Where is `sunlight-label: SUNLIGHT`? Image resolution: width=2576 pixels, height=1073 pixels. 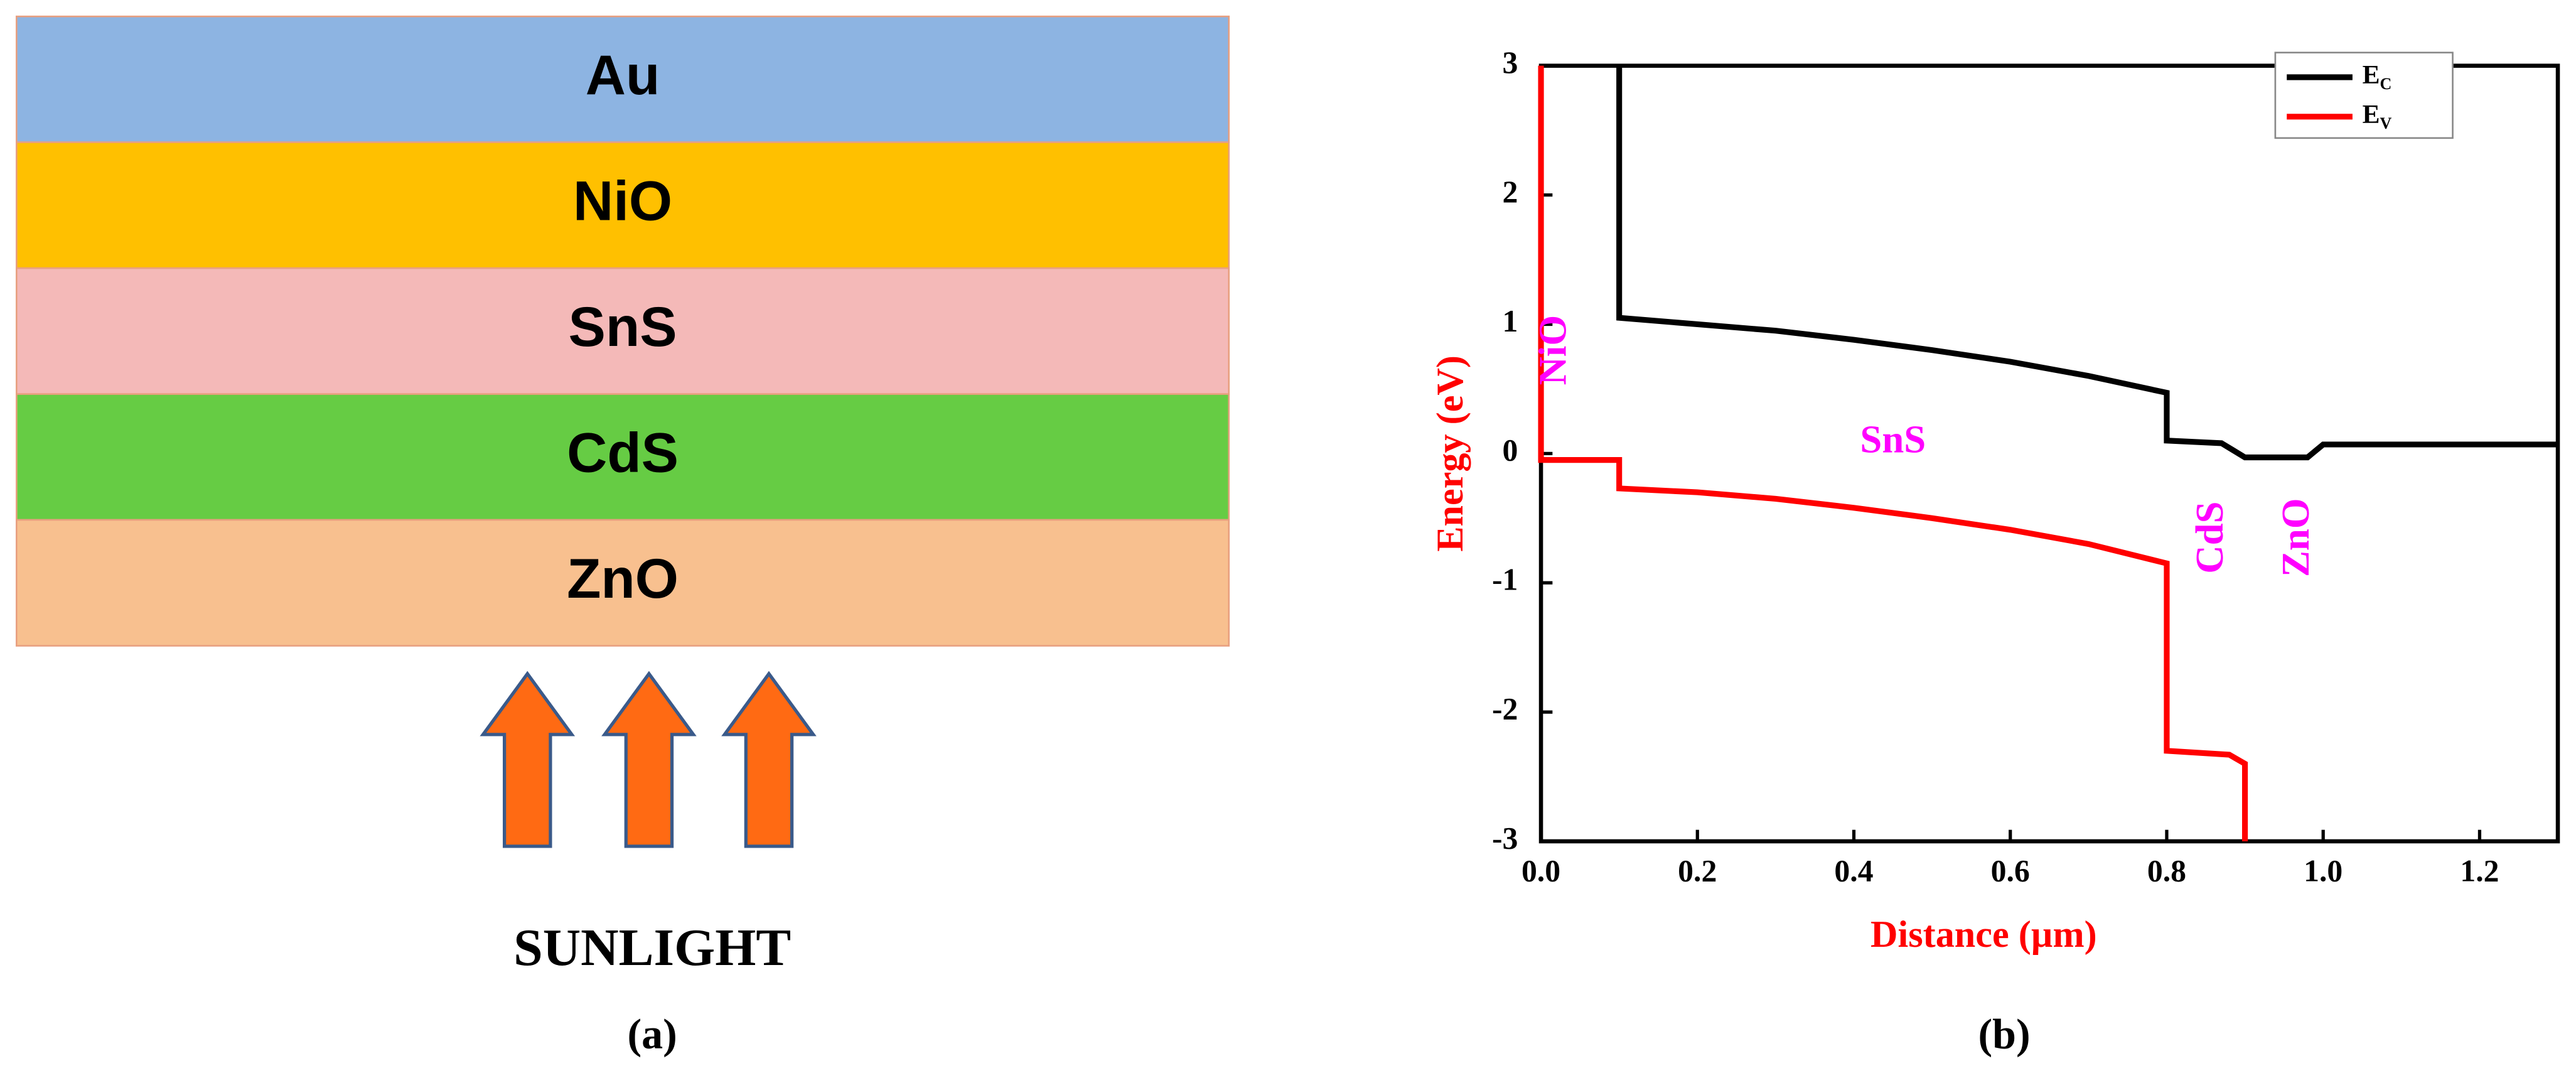 sunlight-label: SUNLIGHT is located at coordinates (652, 948).